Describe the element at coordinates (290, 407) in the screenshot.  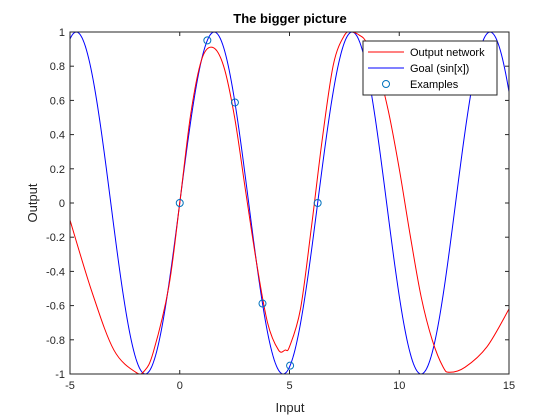
I see `x-axis-label: Input` at that location.